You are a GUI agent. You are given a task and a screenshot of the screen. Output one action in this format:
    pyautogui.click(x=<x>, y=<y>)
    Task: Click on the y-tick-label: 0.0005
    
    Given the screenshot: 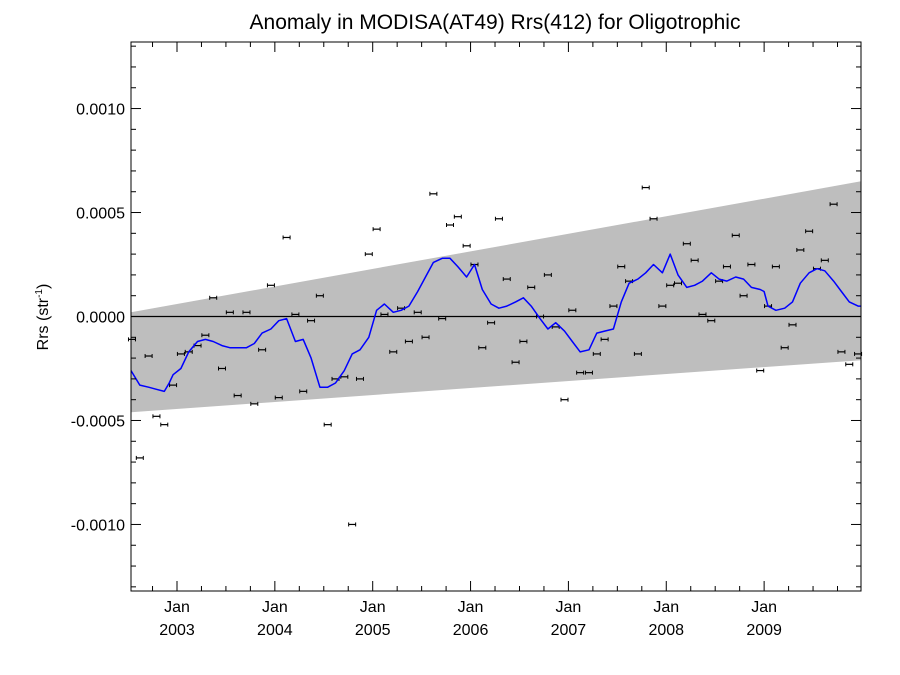 What is the action you would take?
    pyautogui.click(x=100, y=214)
    